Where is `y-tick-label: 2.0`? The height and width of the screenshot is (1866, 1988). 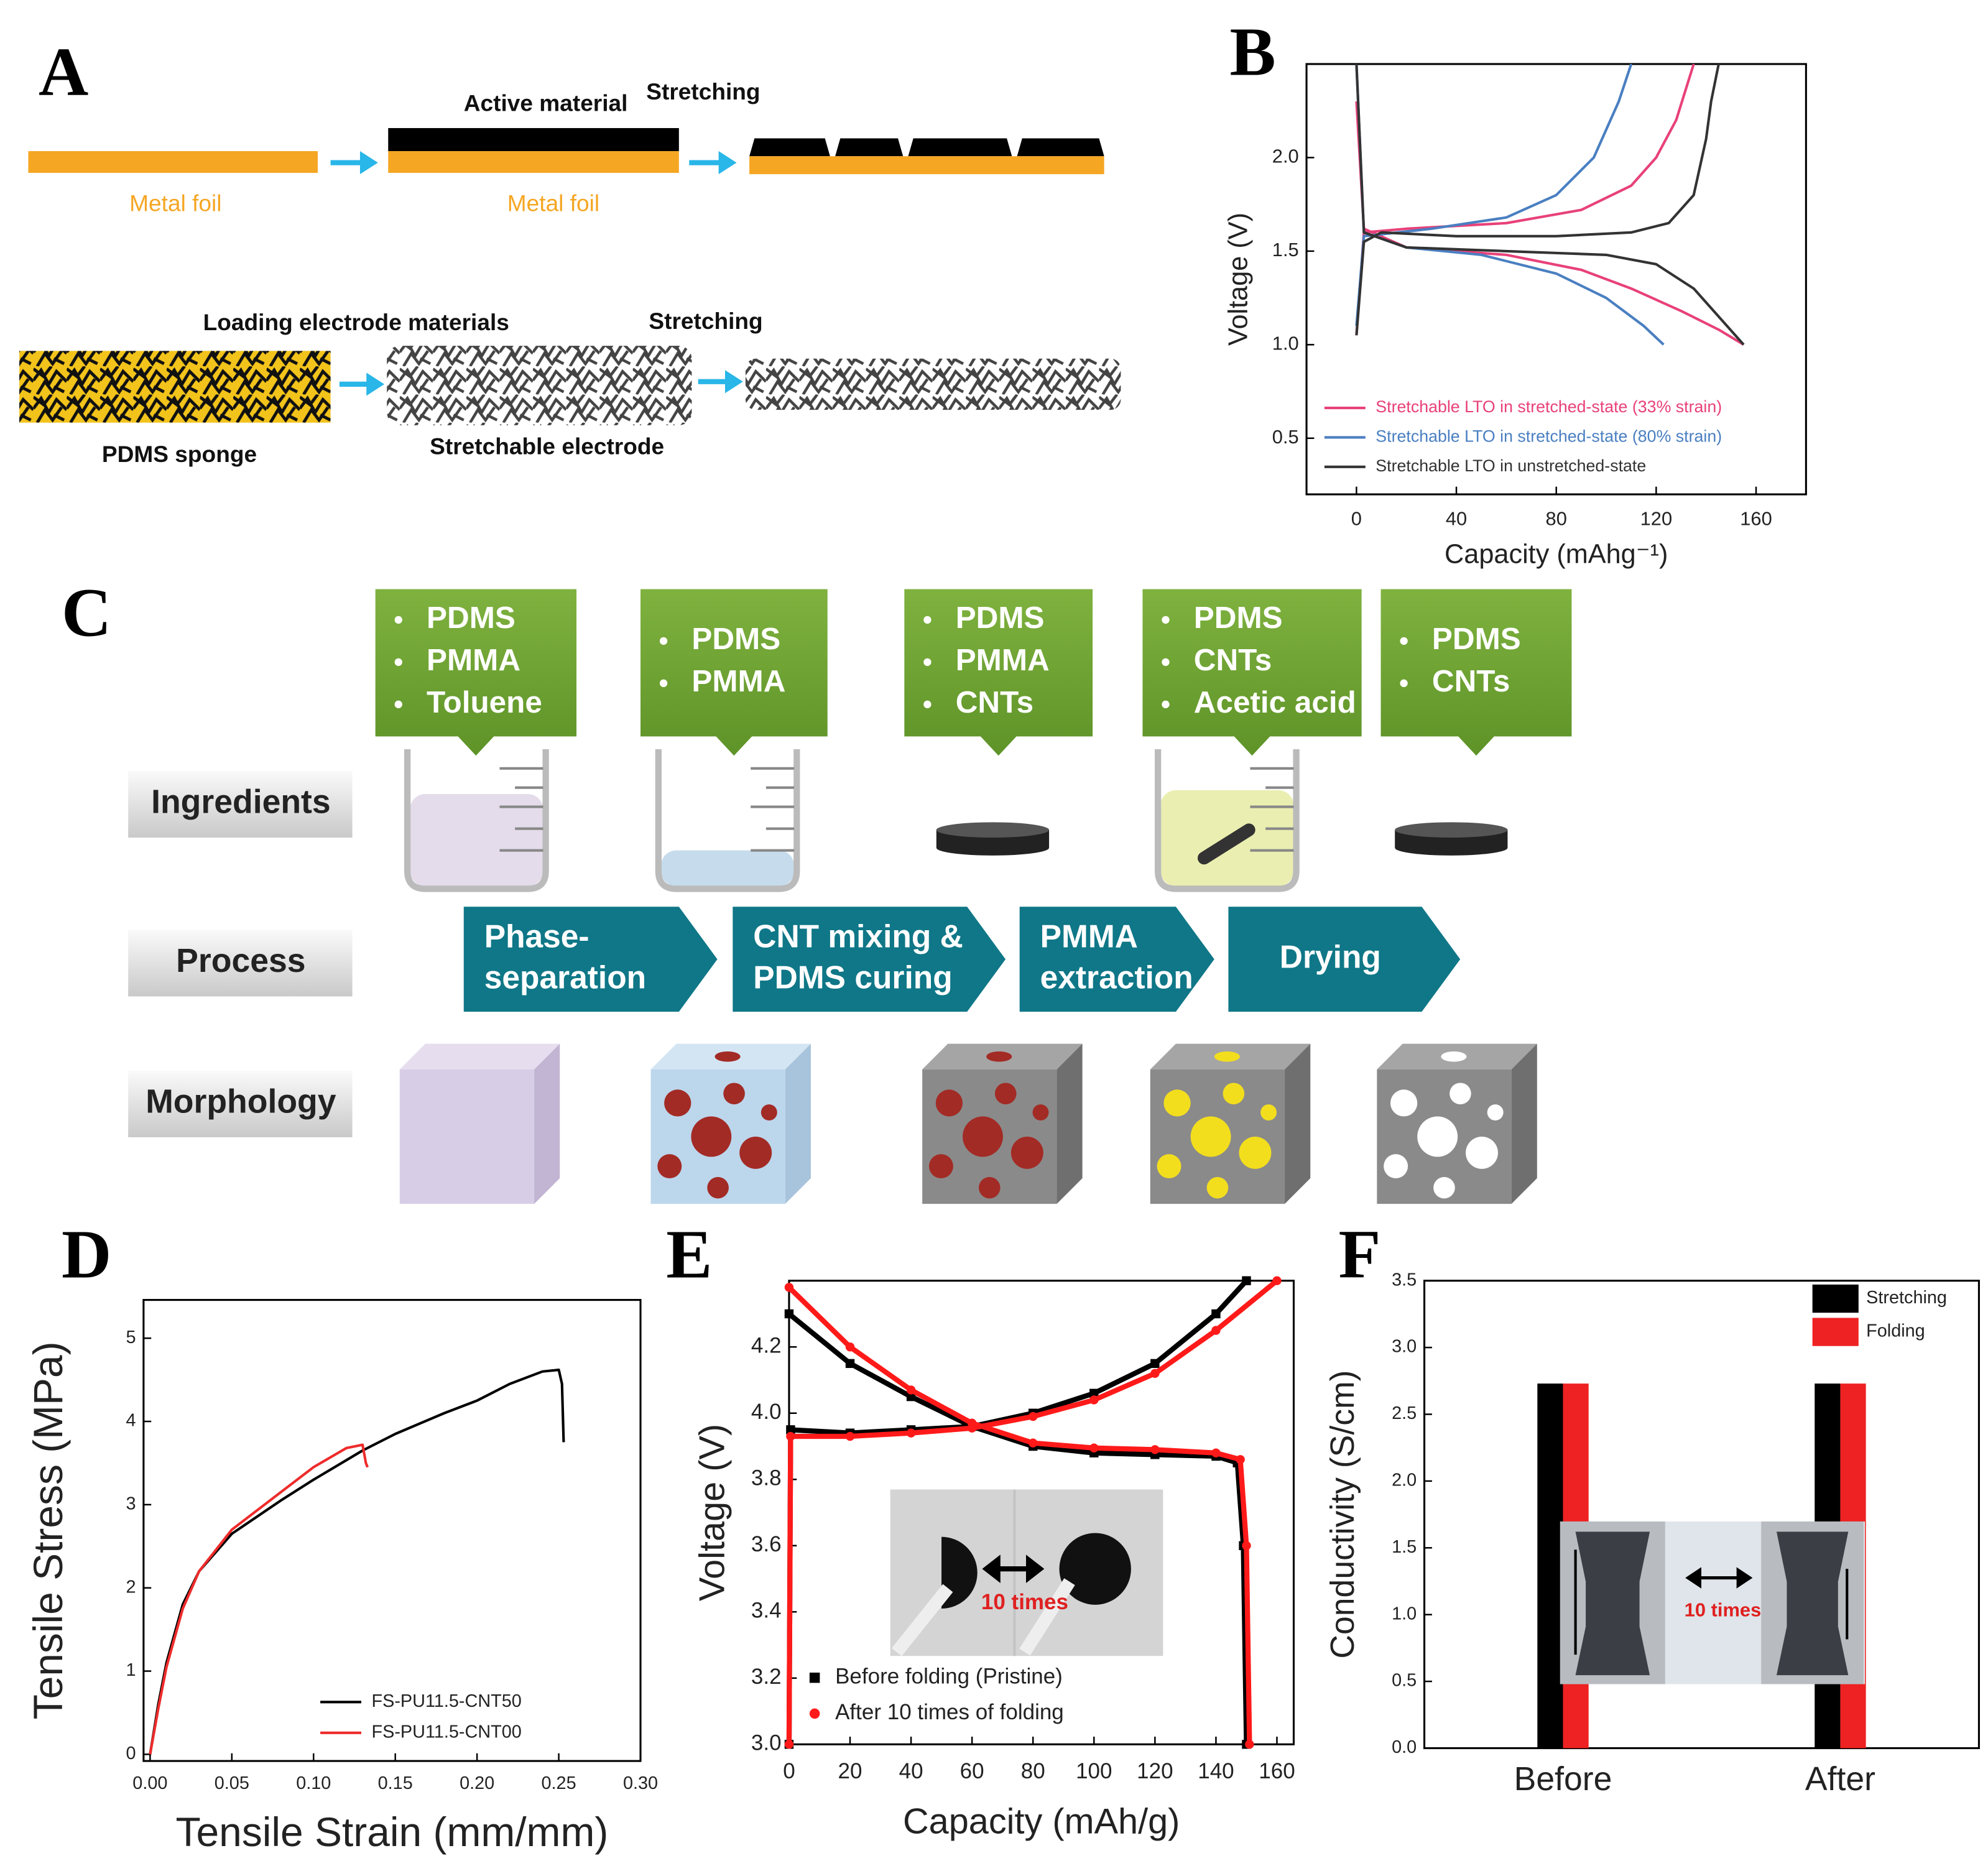
y-tick-label: 2.0 is located at coordinates (1404, 1480).